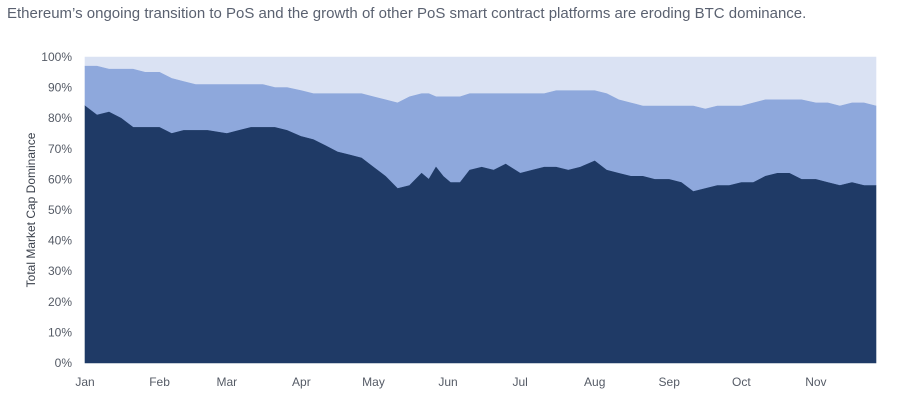 Image resolution: width=900 pixels, height=409 pixels. I want to click on x-tick-label: May, so click(373, 382).